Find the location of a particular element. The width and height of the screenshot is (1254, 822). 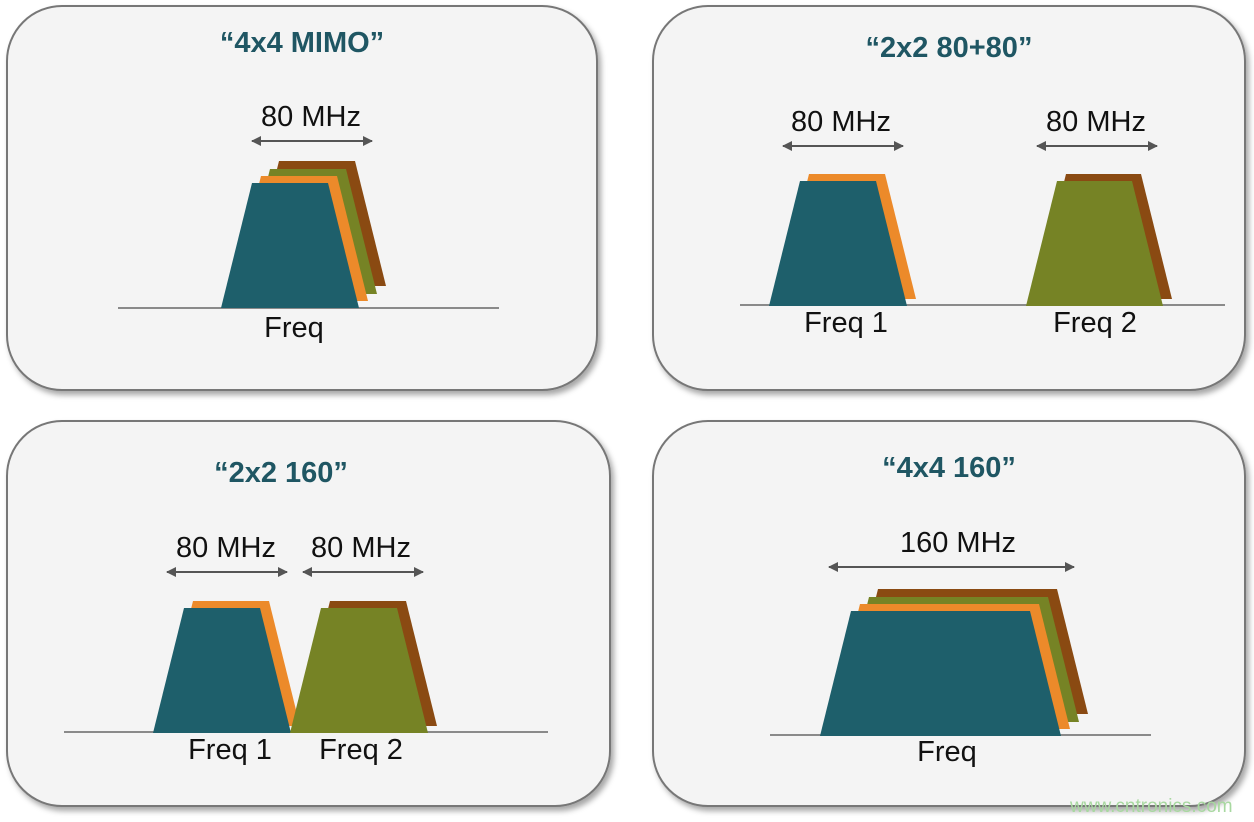

panel-title: “4x4 MIMO” is located at coordinates (302, 43).